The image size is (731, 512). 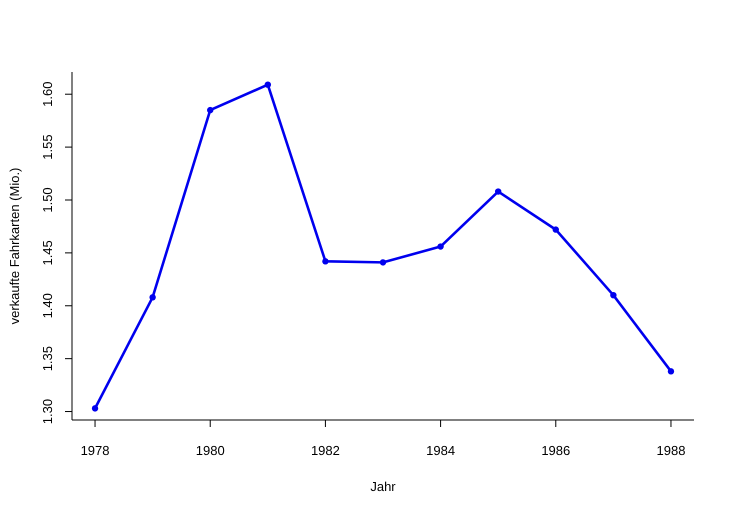 I want to click on y-tick-label: 1.55, so click(x=47, y=147).